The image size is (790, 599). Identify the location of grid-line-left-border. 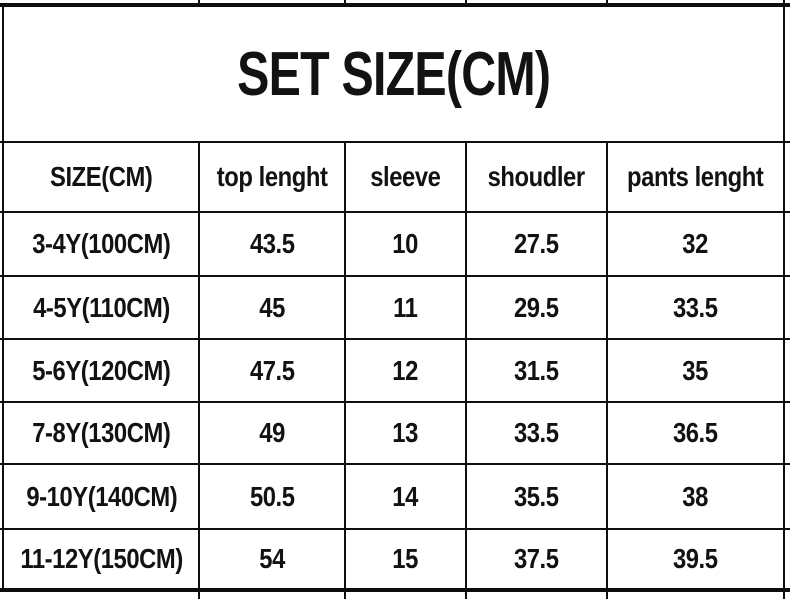
(3, 297).